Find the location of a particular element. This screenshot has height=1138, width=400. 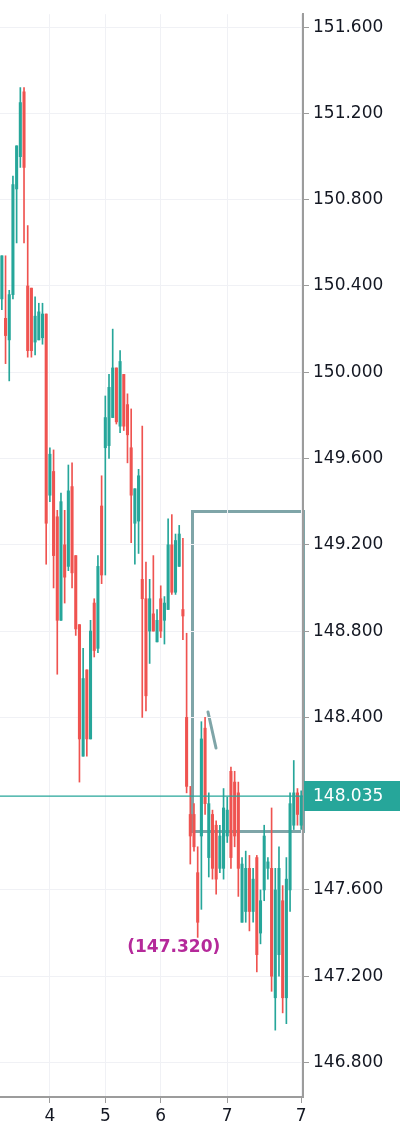

x-tick-label: 4 is located at coordinates (50, 1114).